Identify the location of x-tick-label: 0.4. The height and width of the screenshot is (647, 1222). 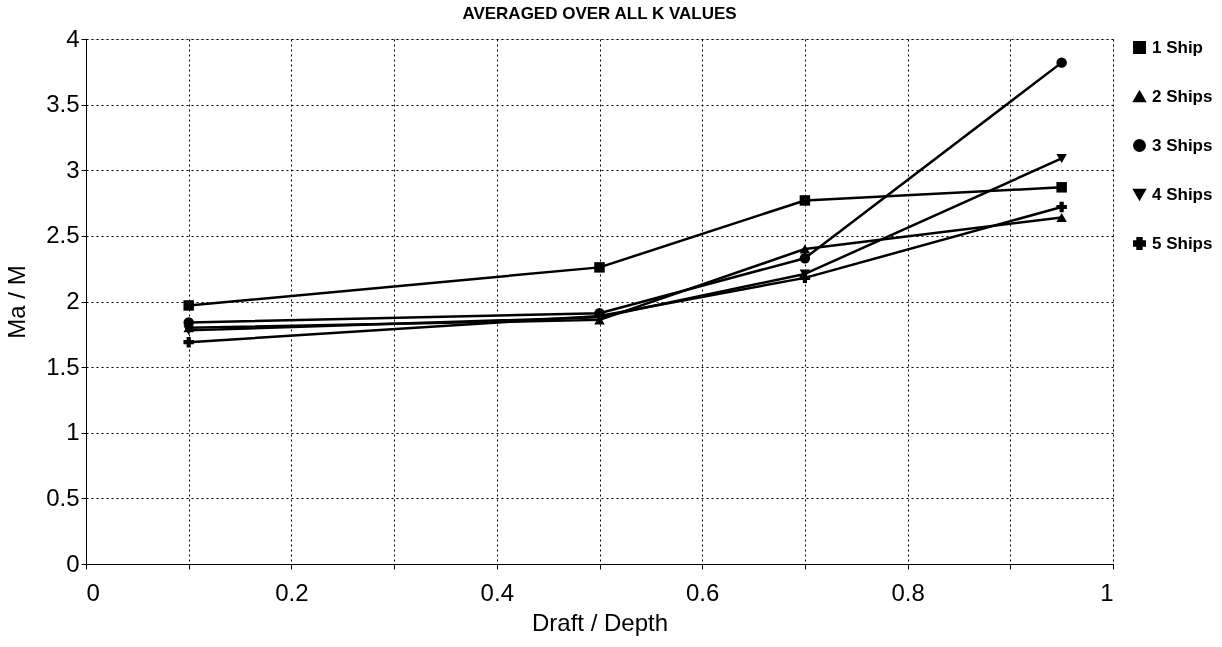
(497, 592).